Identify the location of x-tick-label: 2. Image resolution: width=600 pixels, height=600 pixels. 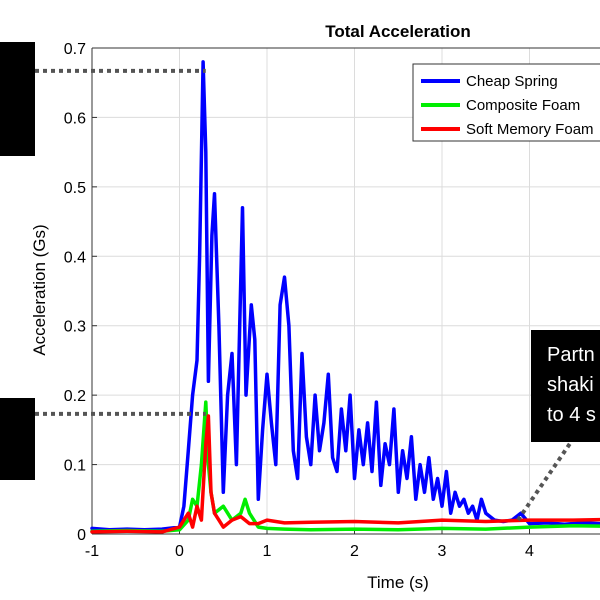
(354, 551).